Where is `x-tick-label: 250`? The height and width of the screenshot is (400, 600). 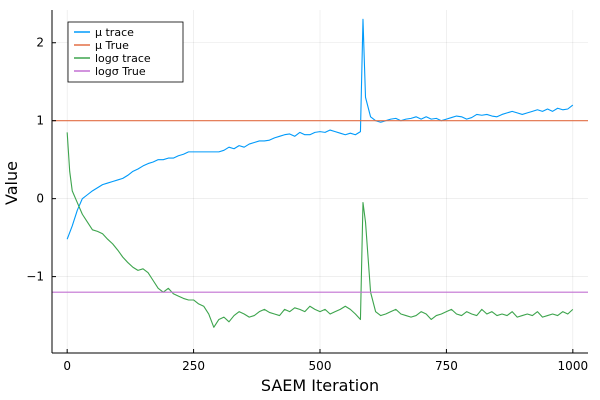
x-tick-label: 250 is located at coordinates (193, 366).